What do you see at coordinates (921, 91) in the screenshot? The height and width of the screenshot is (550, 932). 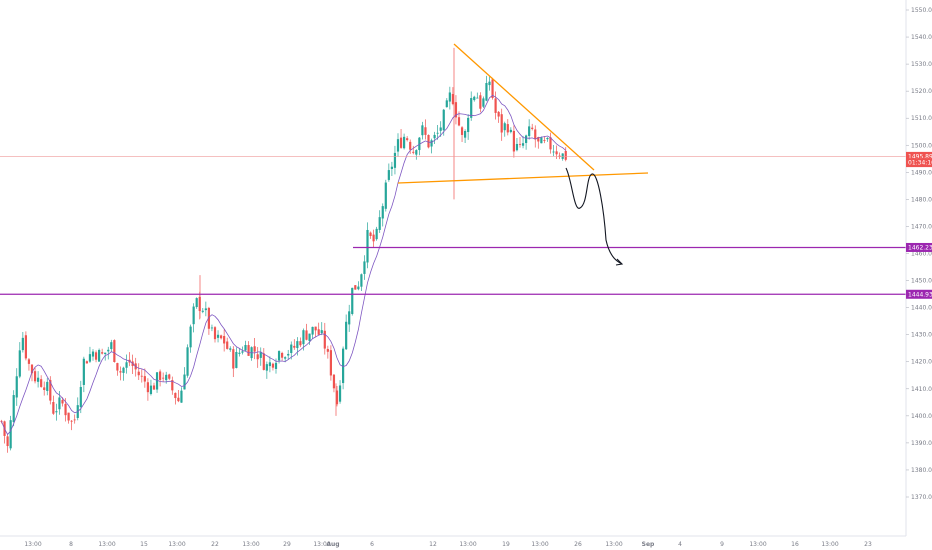 I see `y-tick-label: 1520.00` at bounding box center [921, 91].